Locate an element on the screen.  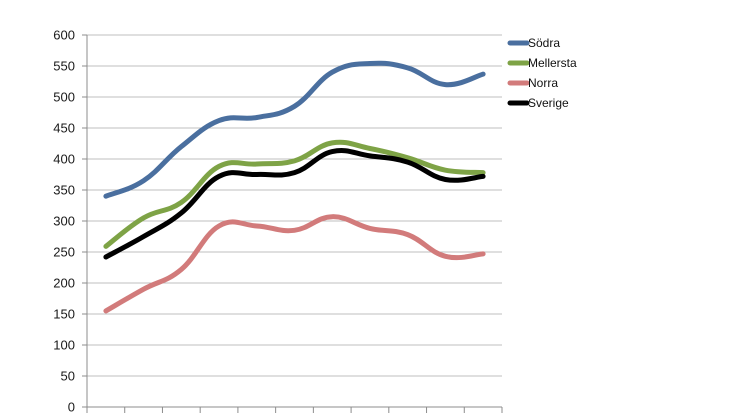
y-tick-label: 350 is located at coordinates (64, 190).